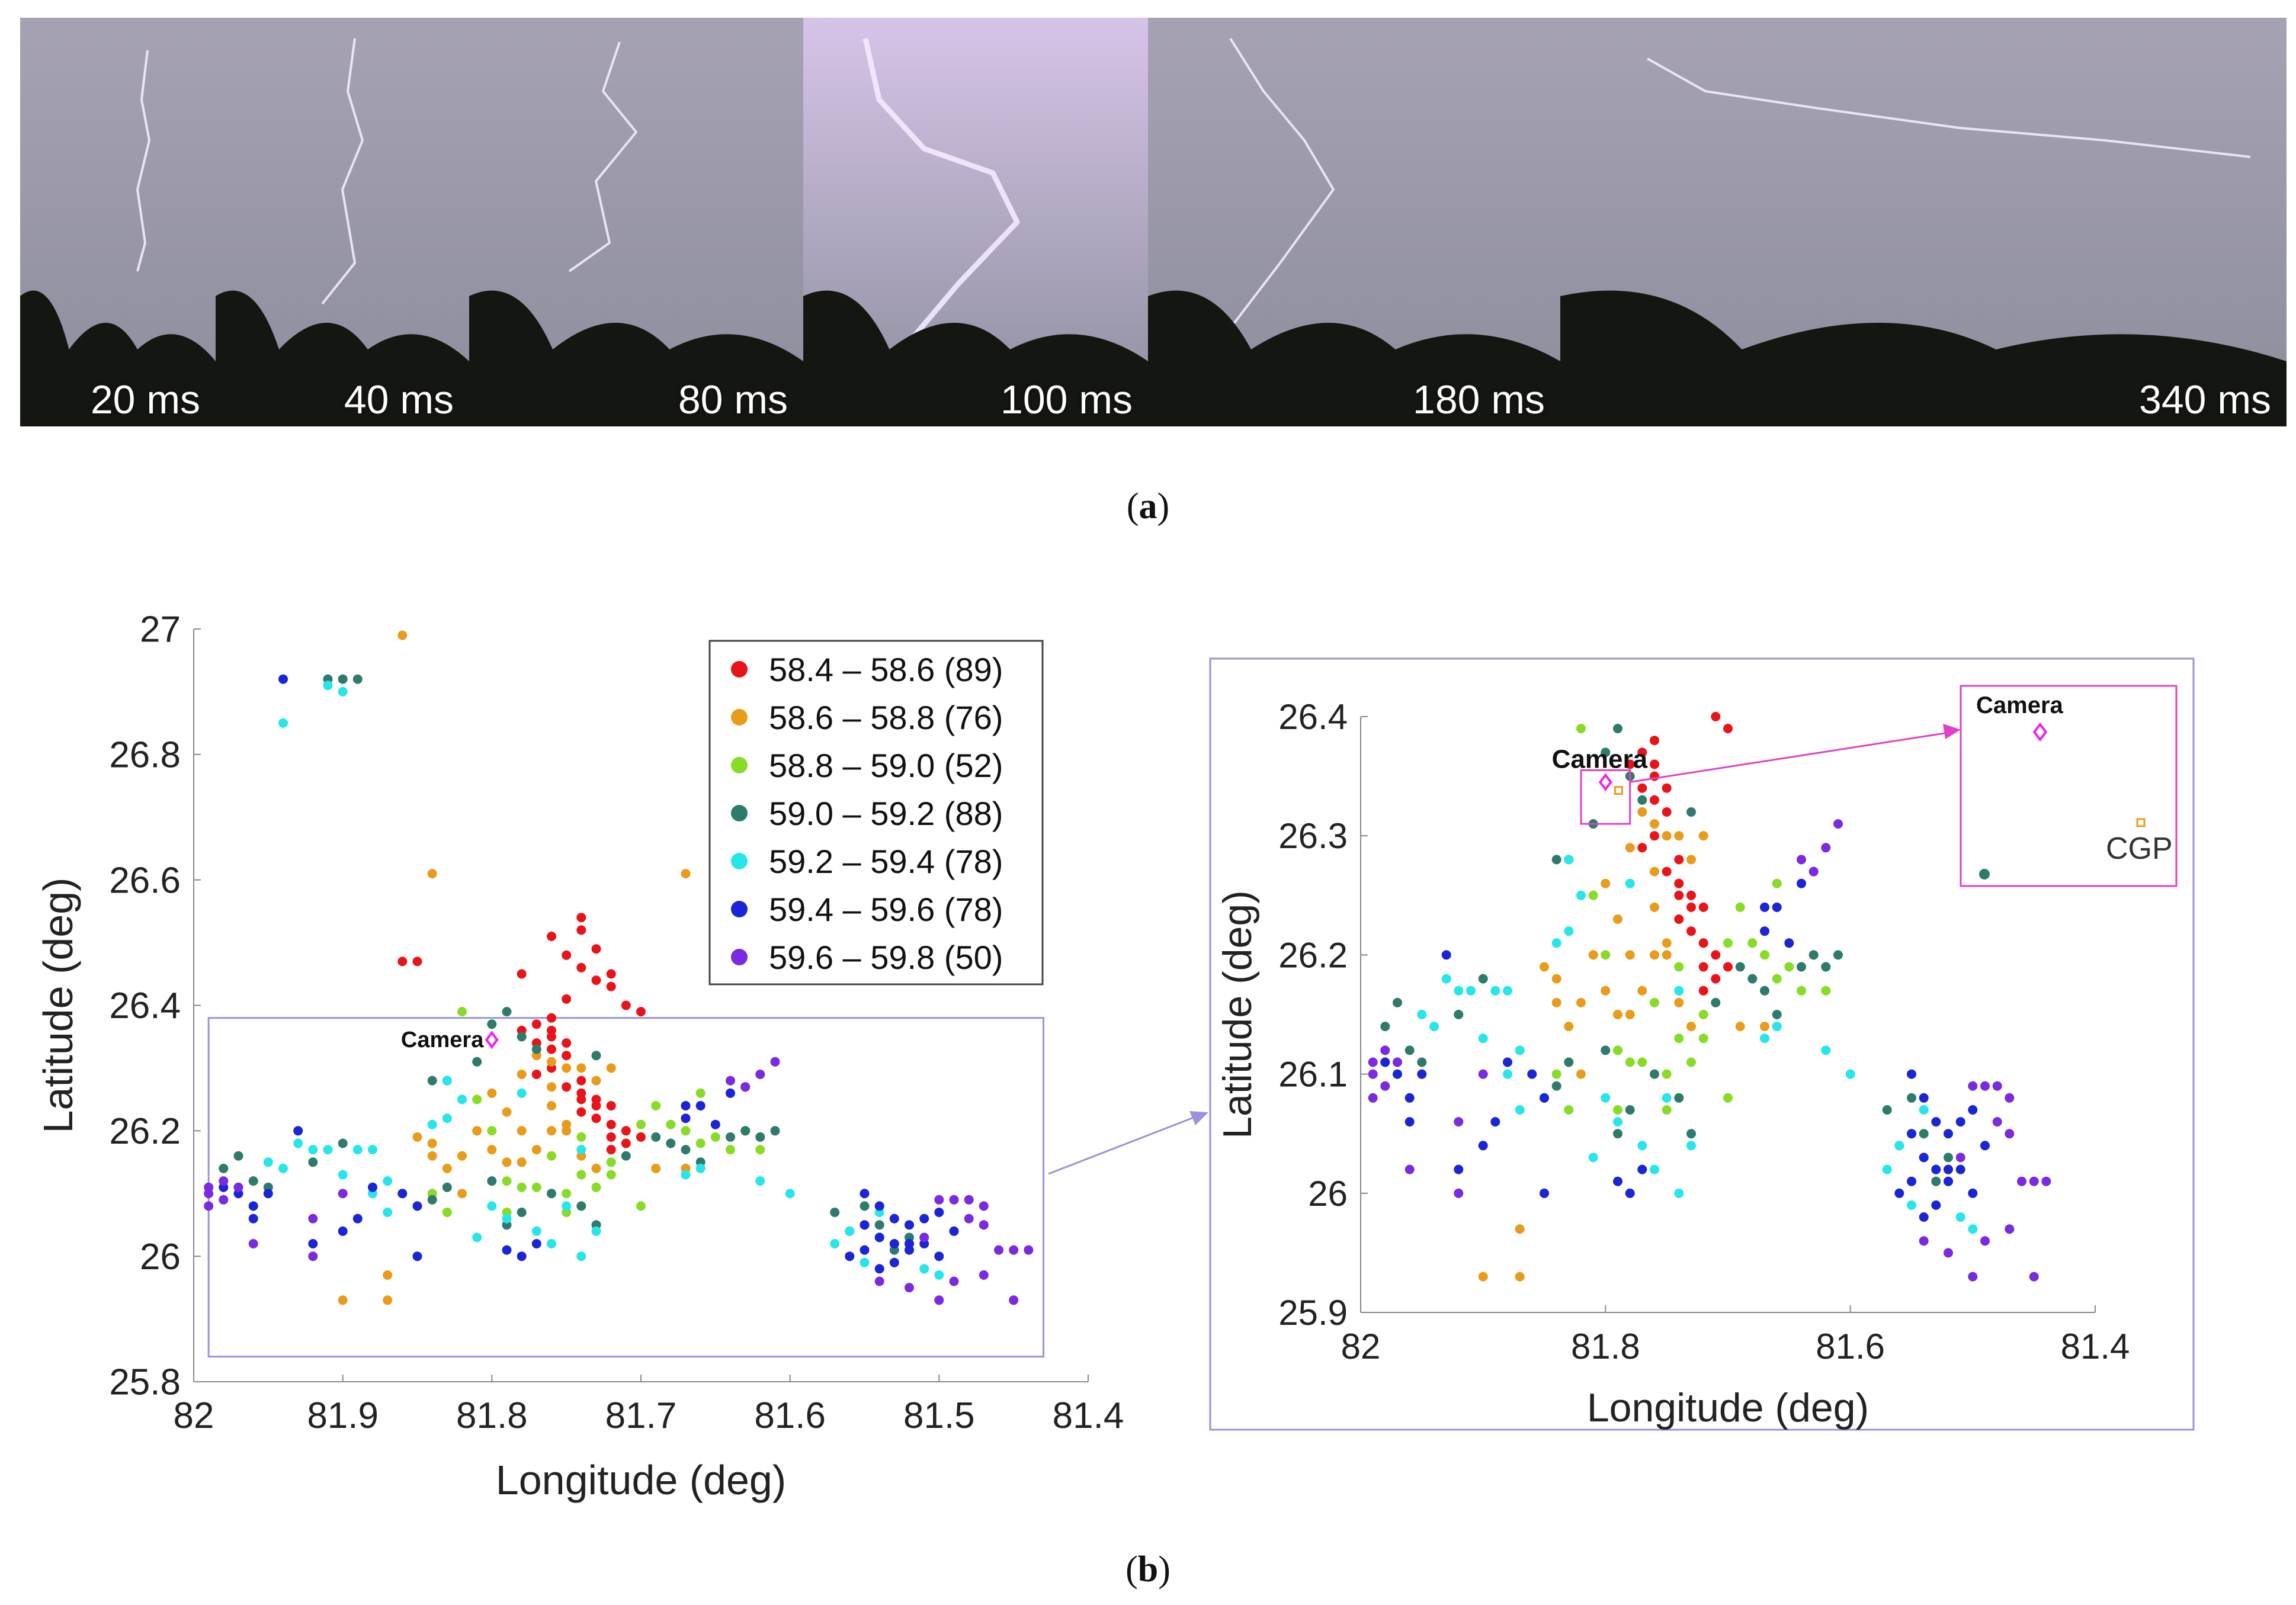  Describe the element at coordinates (1328, 1194) in the screenshot. I see `y-tick-label: 26` at that location.